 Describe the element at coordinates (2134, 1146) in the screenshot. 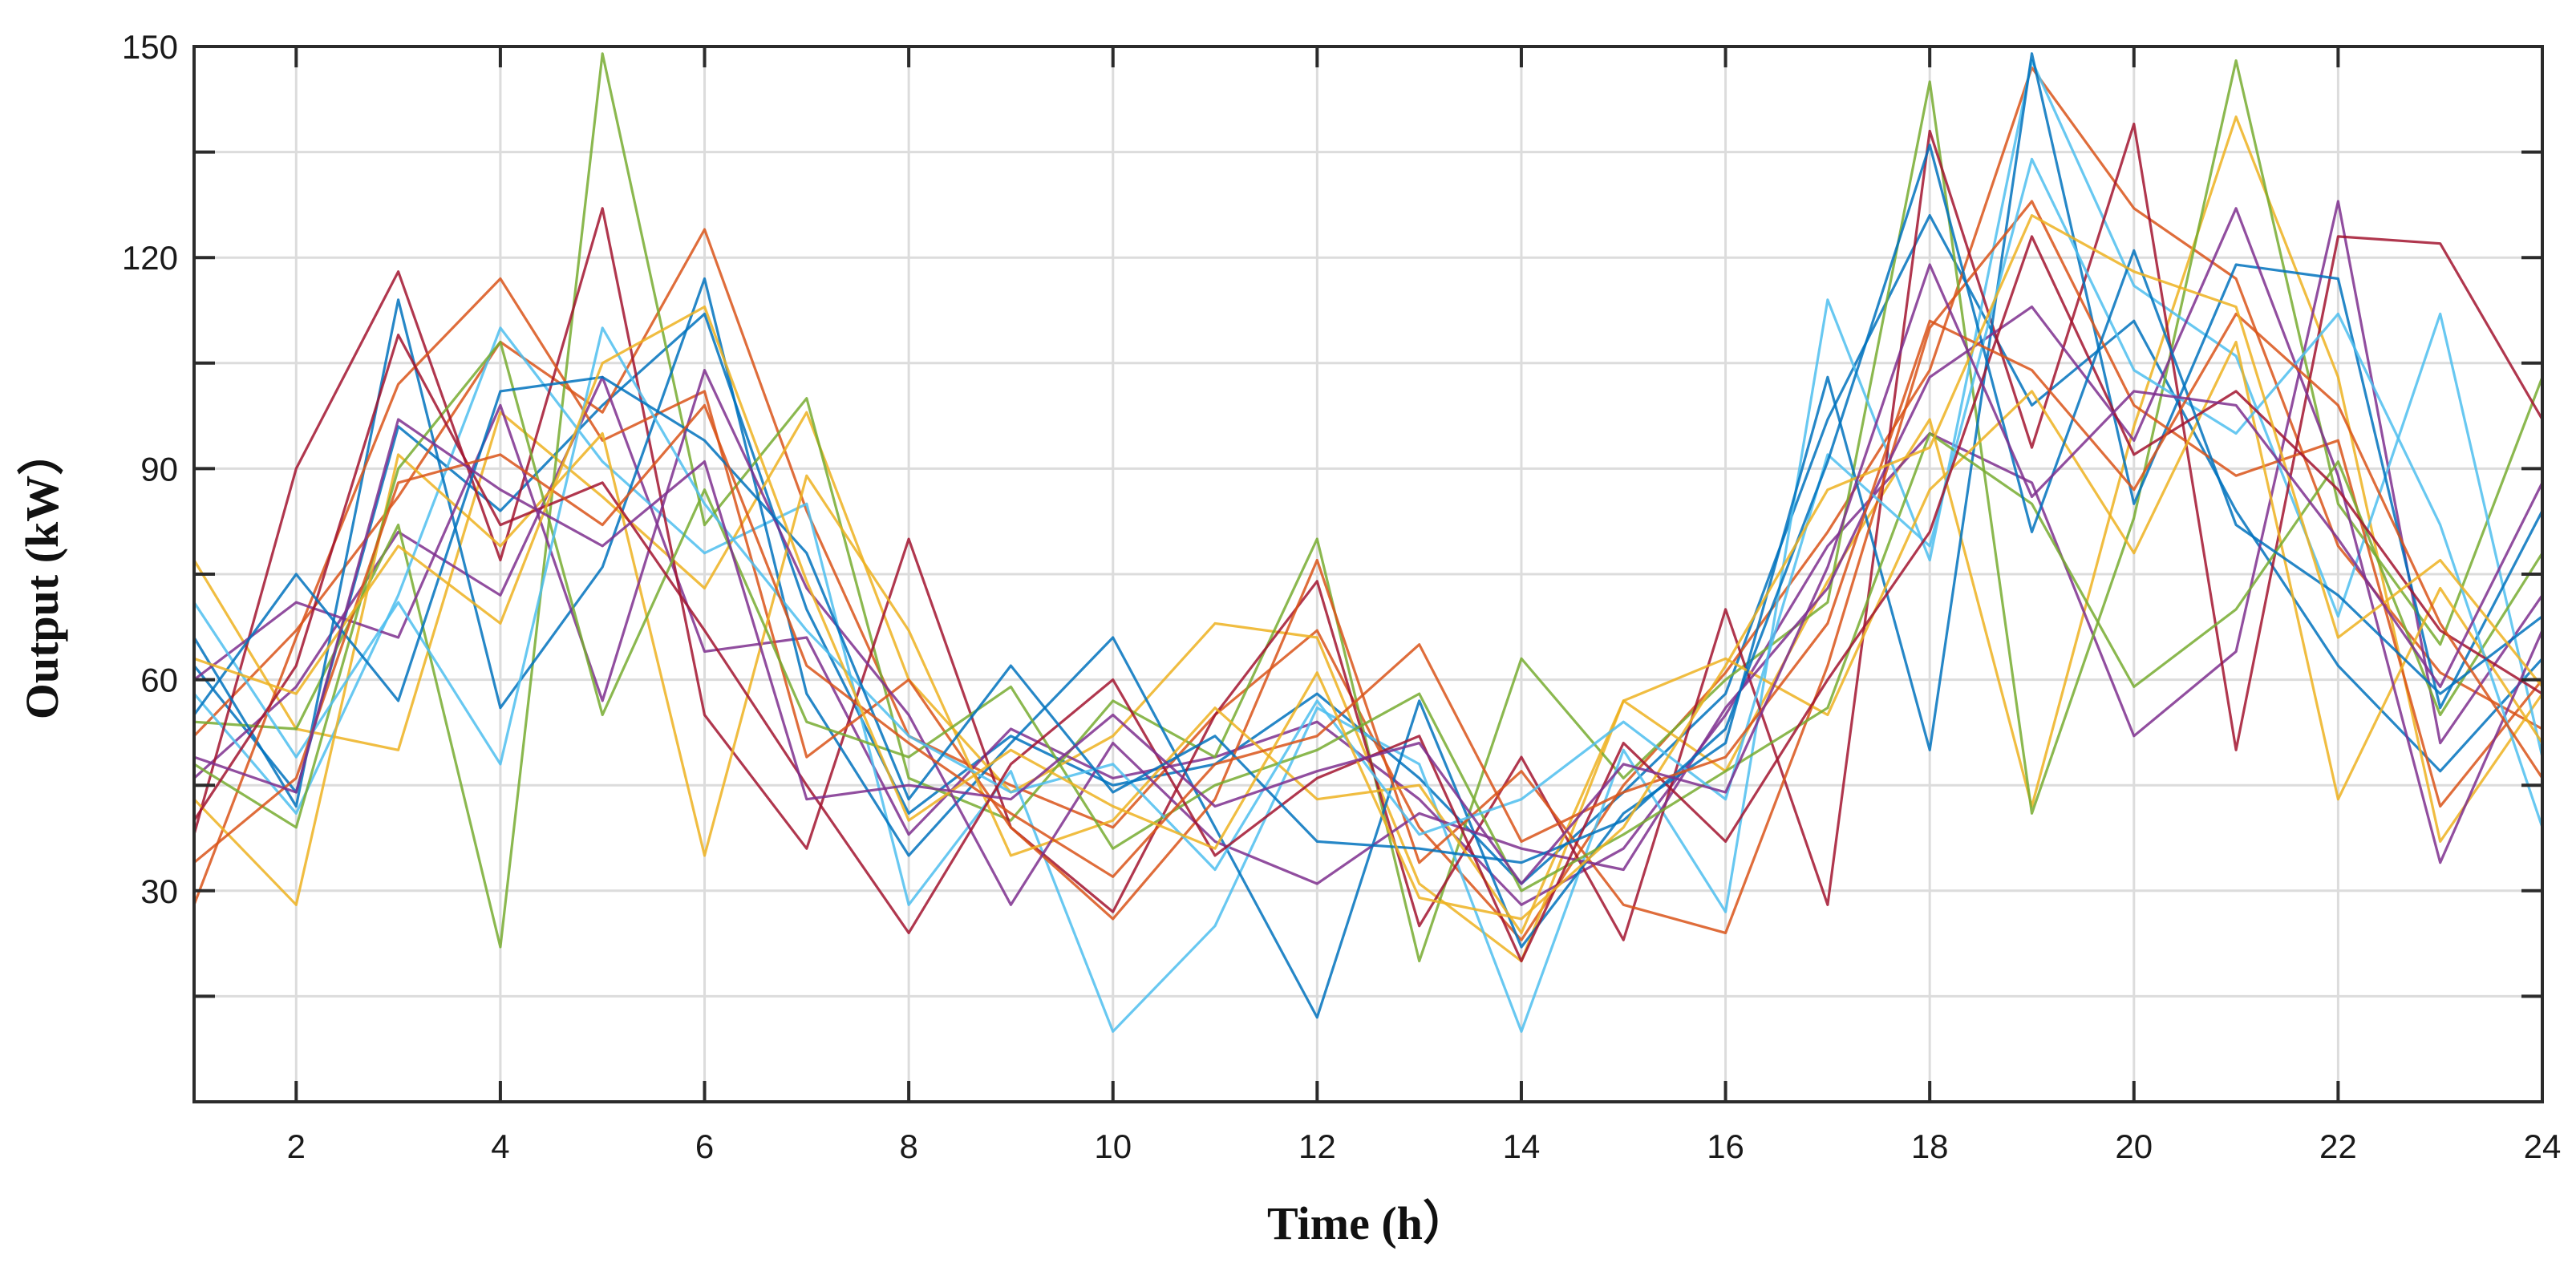

I see `x-tick-label: 20` at that location.